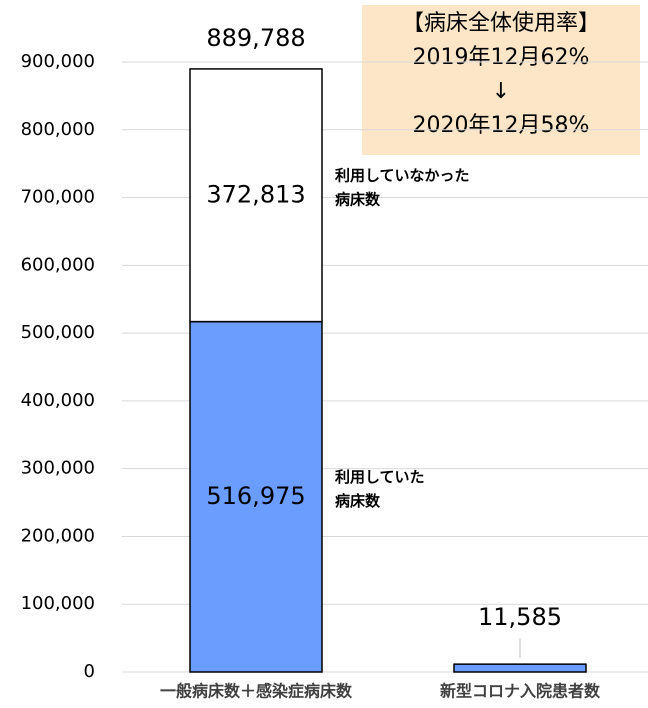 Image resolution: width=648 pixels, height=708 pixels. I want to click on annotation-text: ↓, so click(501, 91).